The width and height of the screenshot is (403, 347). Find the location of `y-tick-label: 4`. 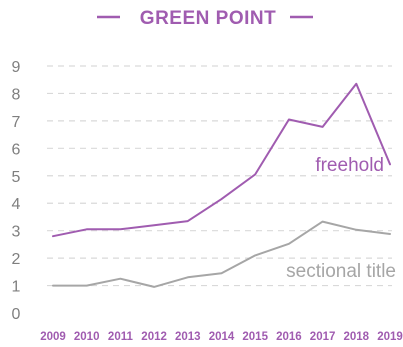

y-tick-label: 4 is located at coordinates (16, 204).